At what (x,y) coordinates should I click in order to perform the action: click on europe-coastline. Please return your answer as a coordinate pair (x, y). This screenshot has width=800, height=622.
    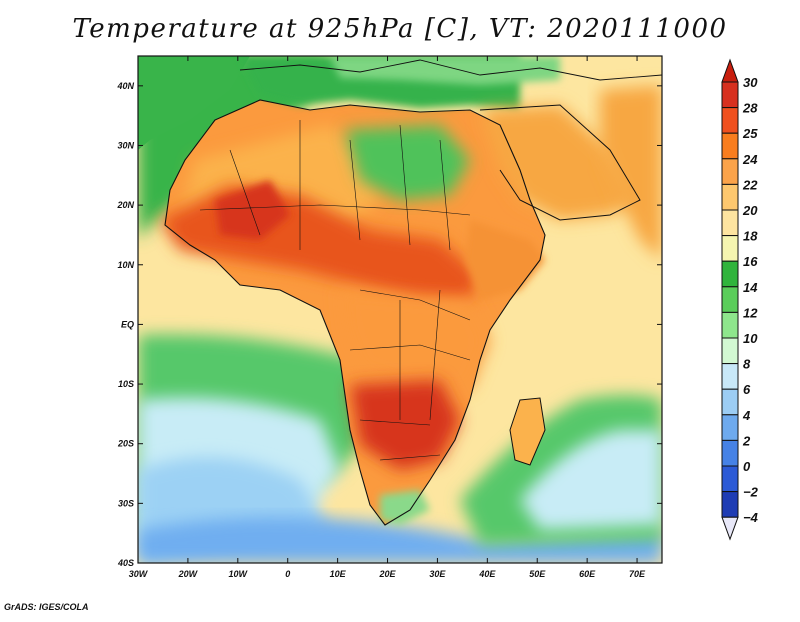
    Looking at the image, I should click on (450, 70).